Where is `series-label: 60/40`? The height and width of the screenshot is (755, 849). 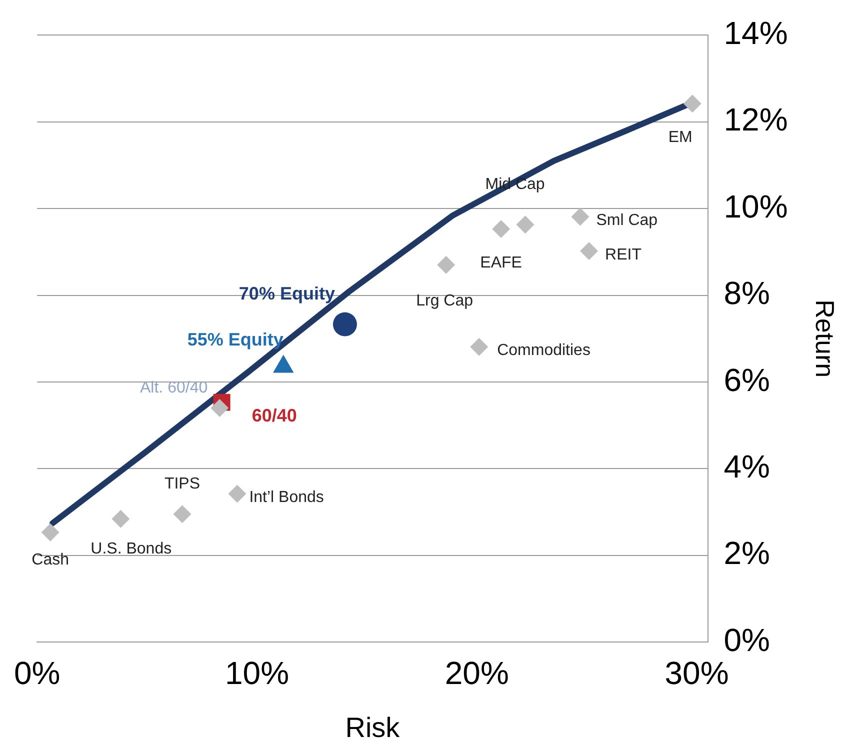 series-label: 60/40 is located at coordinates (274, 415).